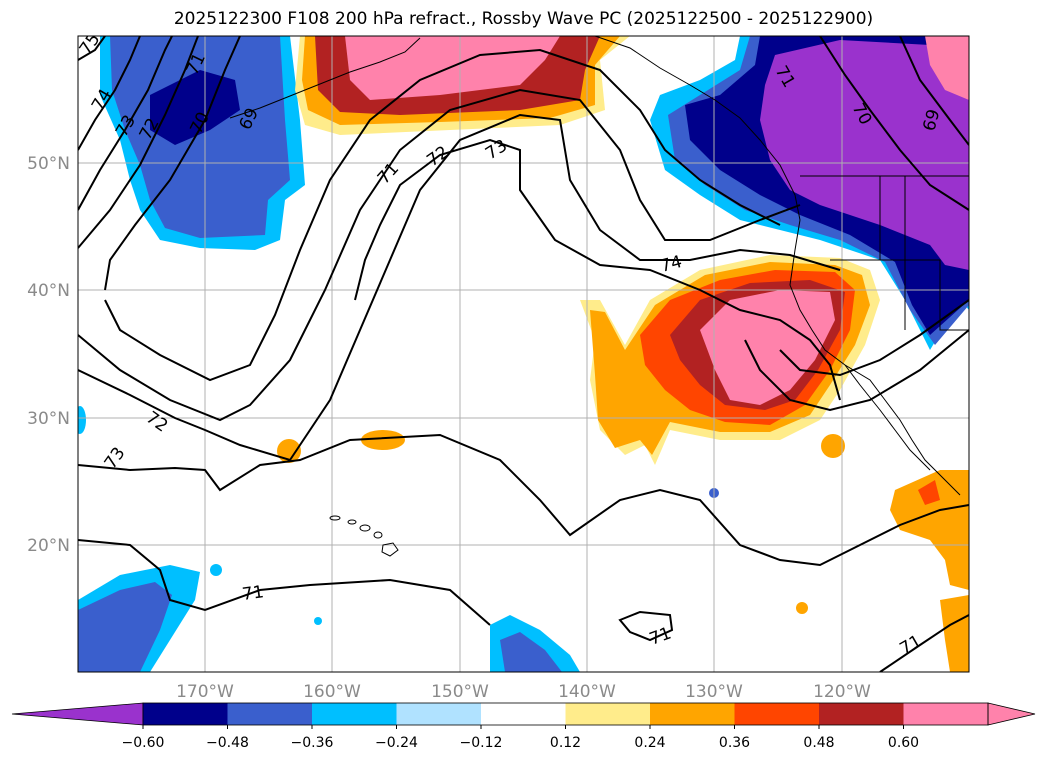 The width and height of the screenshot is (1047, 765). What do you see at coordinates (48, 546) in the screenshot?
I see `lat-label-20n: 20°N` at bounding box center [48, 546].